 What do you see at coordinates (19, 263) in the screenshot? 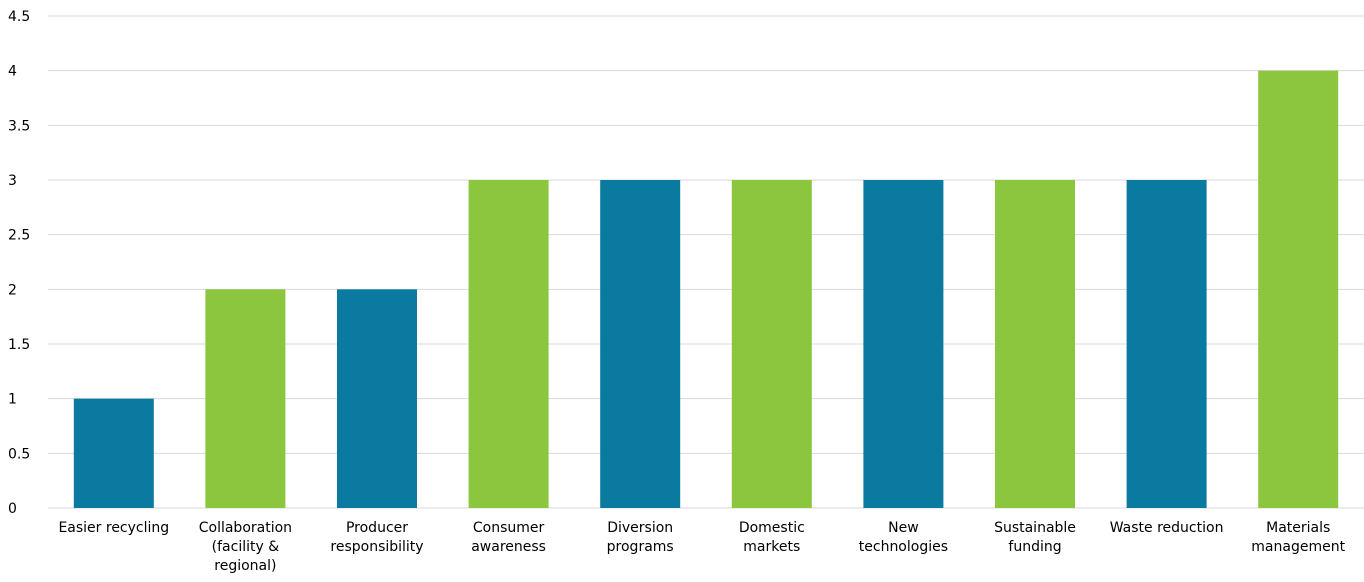
I see `y-axis-tick-labels: 0 0.5 1 1.5 2 2.5 3 3.5 4 4.5` at bounding box center [19, 263].